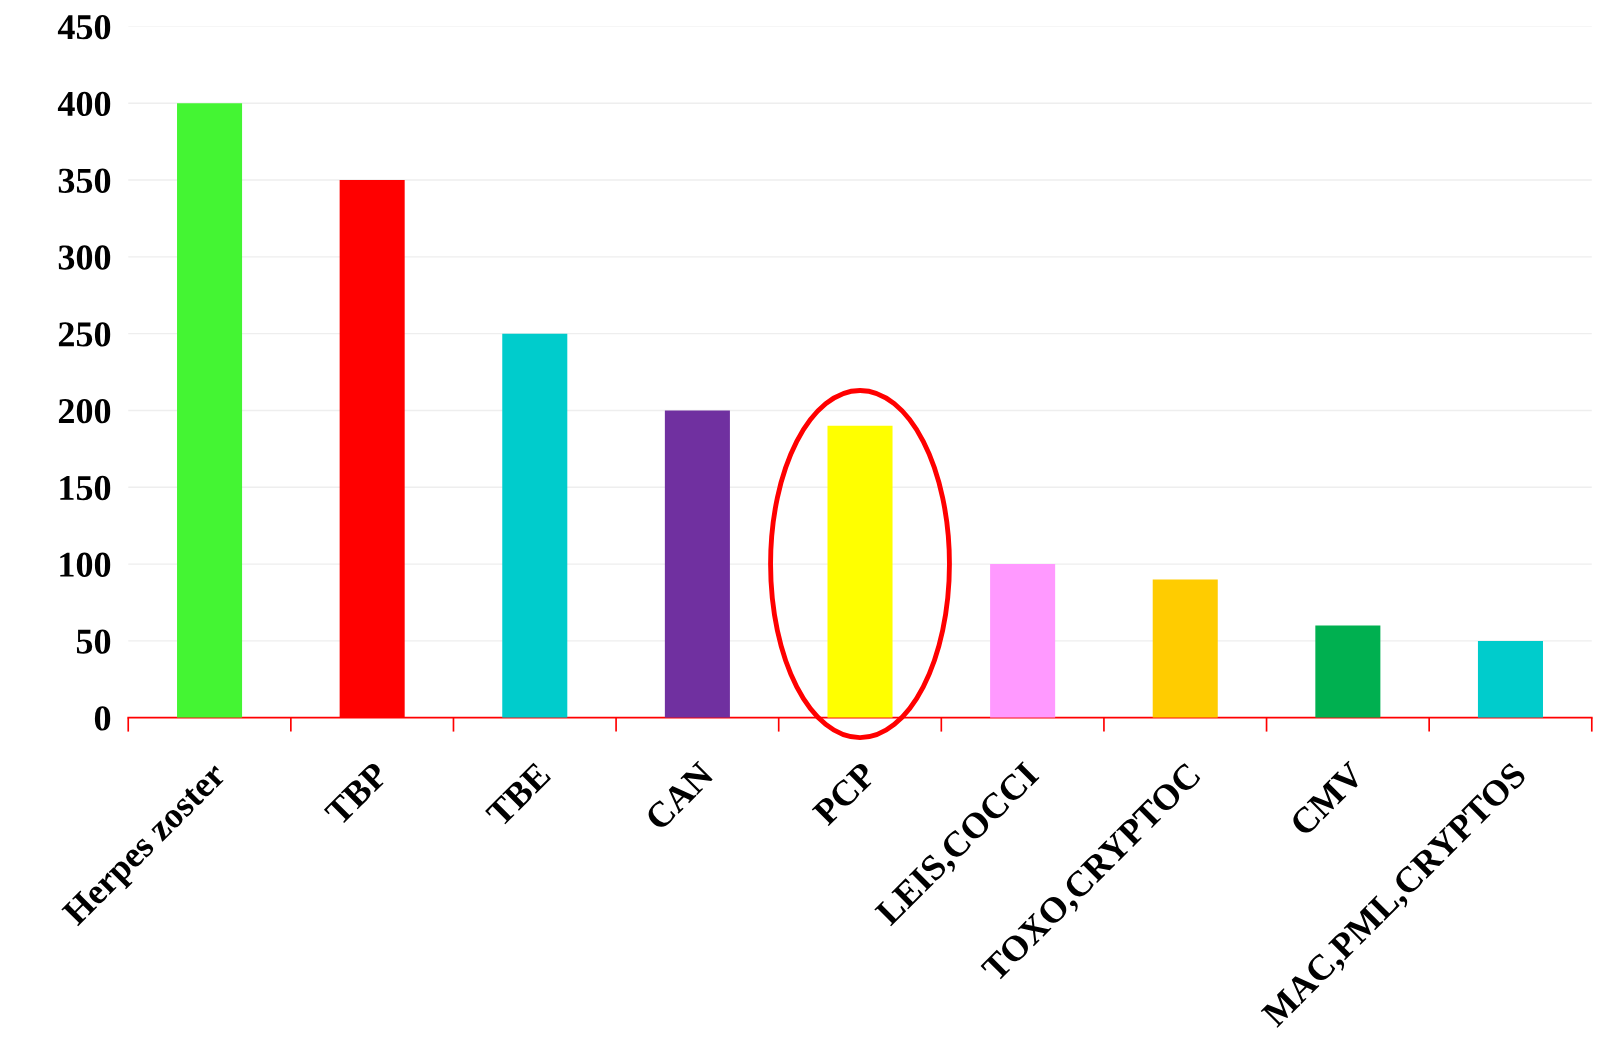  Describe the element at coordinates (84, 334) in the screenshot. I see `y-tick-label: 250` at that location.